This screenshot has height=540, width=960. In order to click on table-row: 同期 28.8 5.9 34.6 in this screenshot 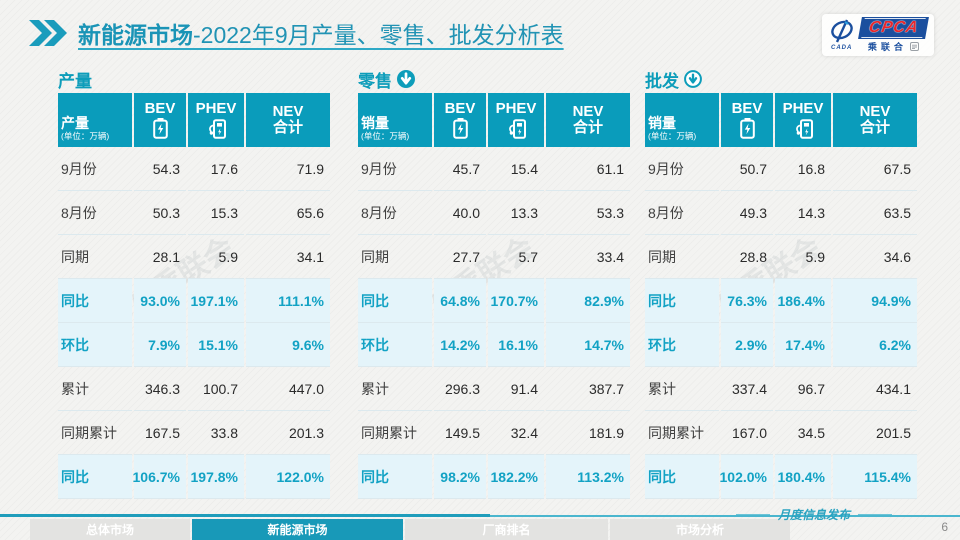, I will do `click(781, 257)`.